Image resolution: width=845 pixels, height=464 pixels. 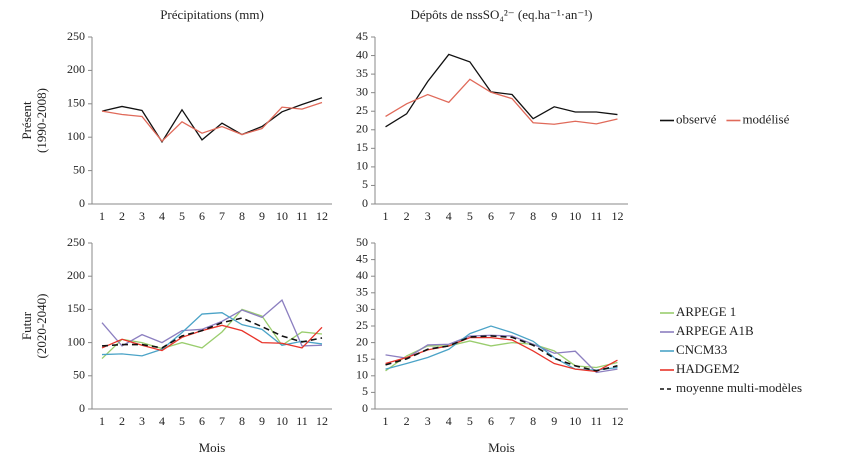 What do you see at coordinates (41, 120) in the screenshot?
I see `y-axis-label-line: (1990-2008)` at bounding box center [41, 120].